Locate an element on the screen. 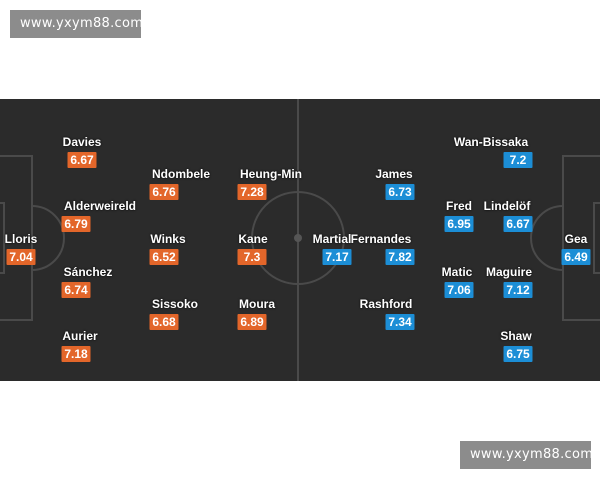 The width and height of the screenshot is (600, 480). player-name: Gea is located at coordinates (576, 239).